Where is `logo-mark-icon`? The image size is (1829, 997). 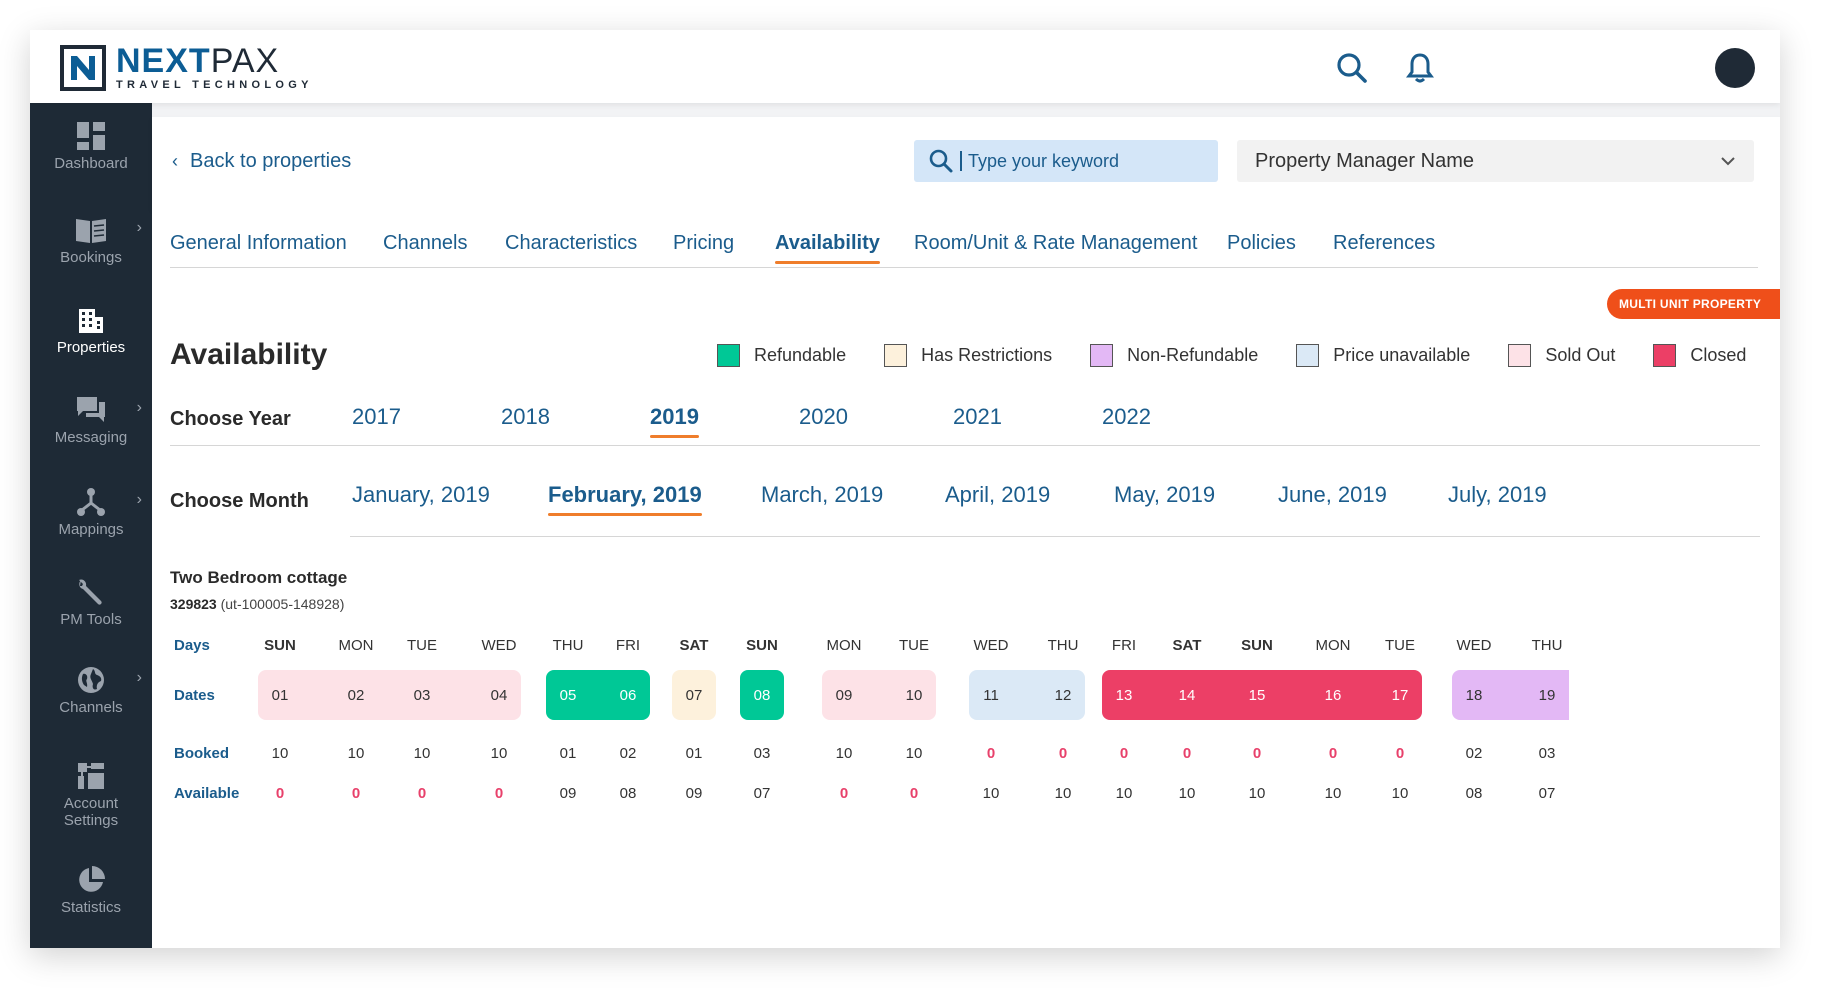
logo-mark-icon is located at coordinates (83, 68).